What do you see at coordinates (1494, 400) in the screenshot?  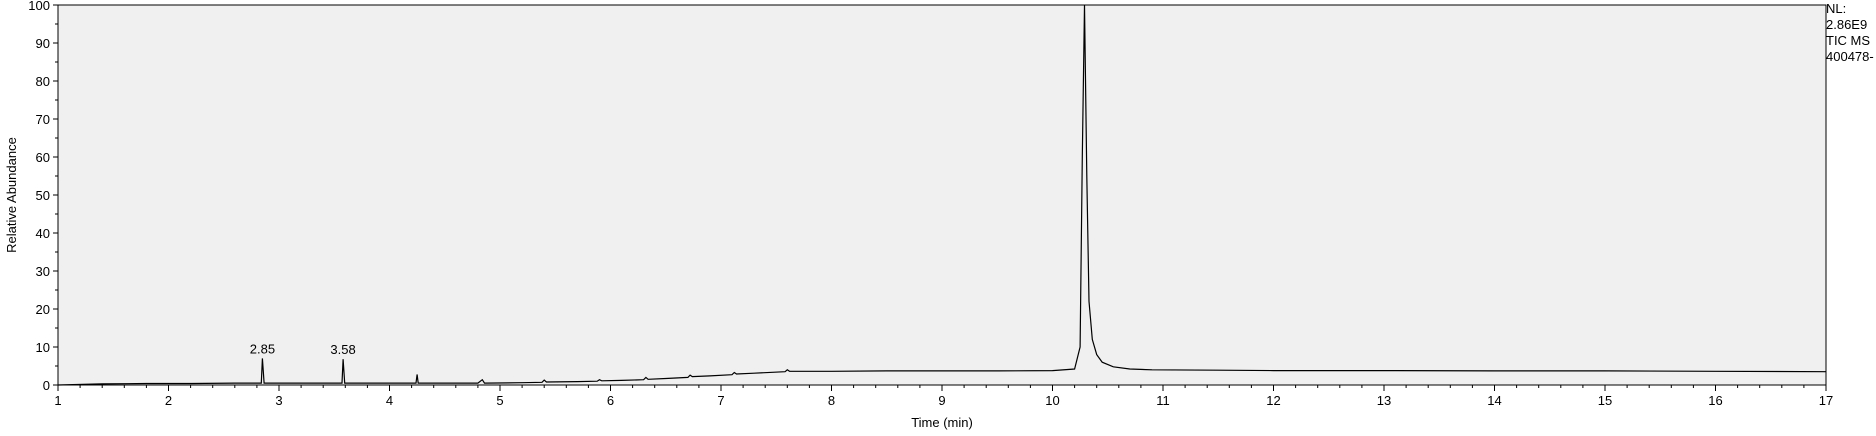 I see `x-tick-label: 14` at bounding box center [1494, 400].